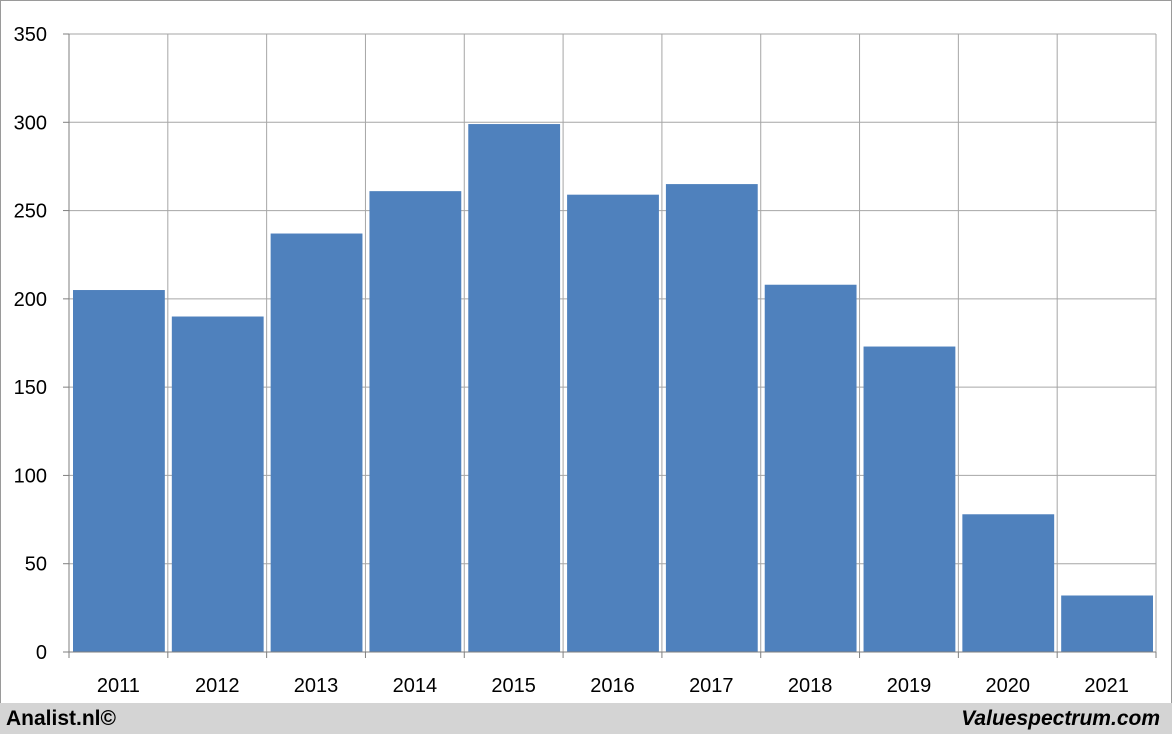  I want to click on y-tick-label: 200, so click(30, 300).